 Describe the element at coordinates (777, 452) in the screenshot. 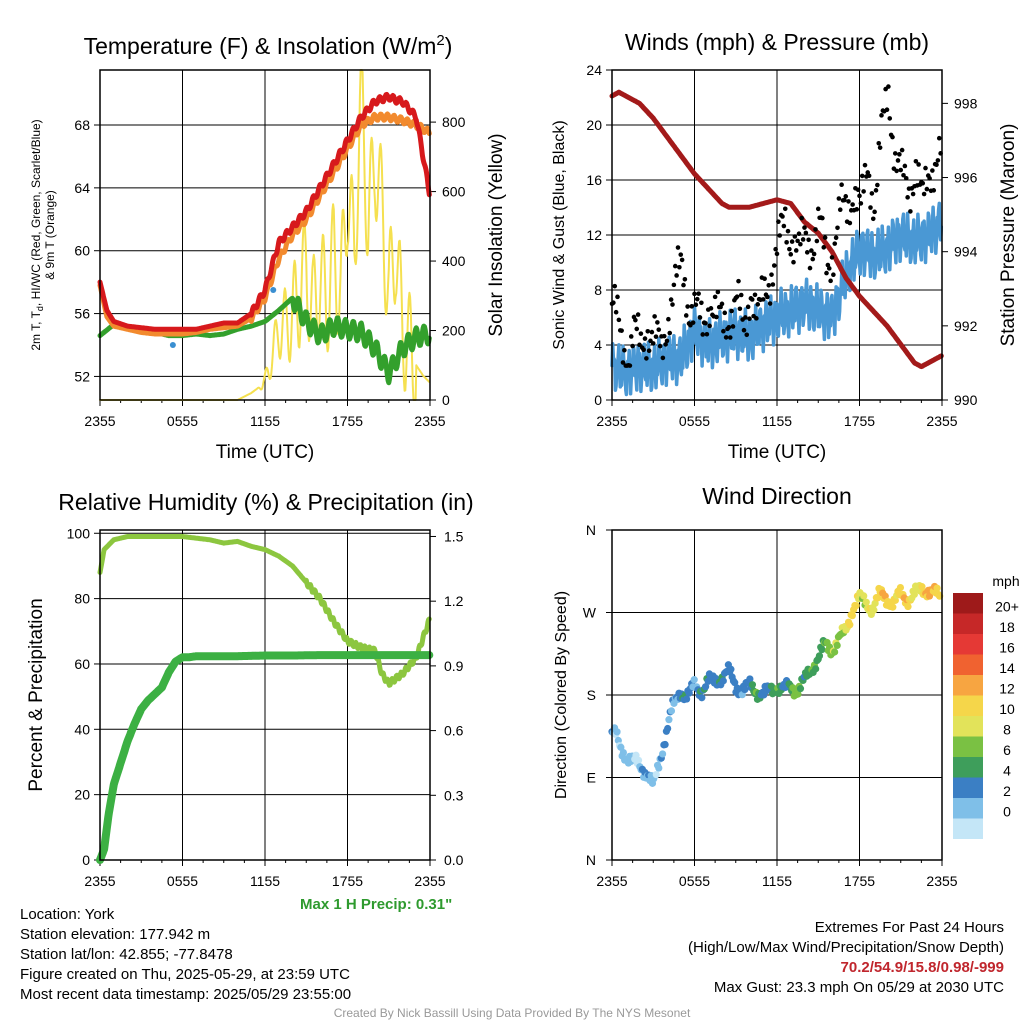

I see `x-axis-label: Time (UTC)` at that location.